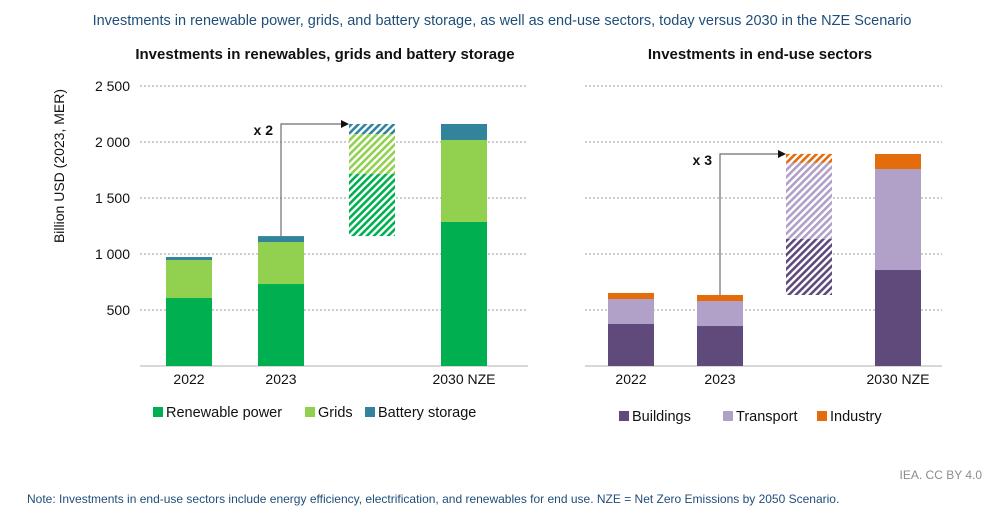  What do you see at coordinates (224, 413) in the screenshot?
I see `legend-label: Renewable power` at bounding box center [224, 413].